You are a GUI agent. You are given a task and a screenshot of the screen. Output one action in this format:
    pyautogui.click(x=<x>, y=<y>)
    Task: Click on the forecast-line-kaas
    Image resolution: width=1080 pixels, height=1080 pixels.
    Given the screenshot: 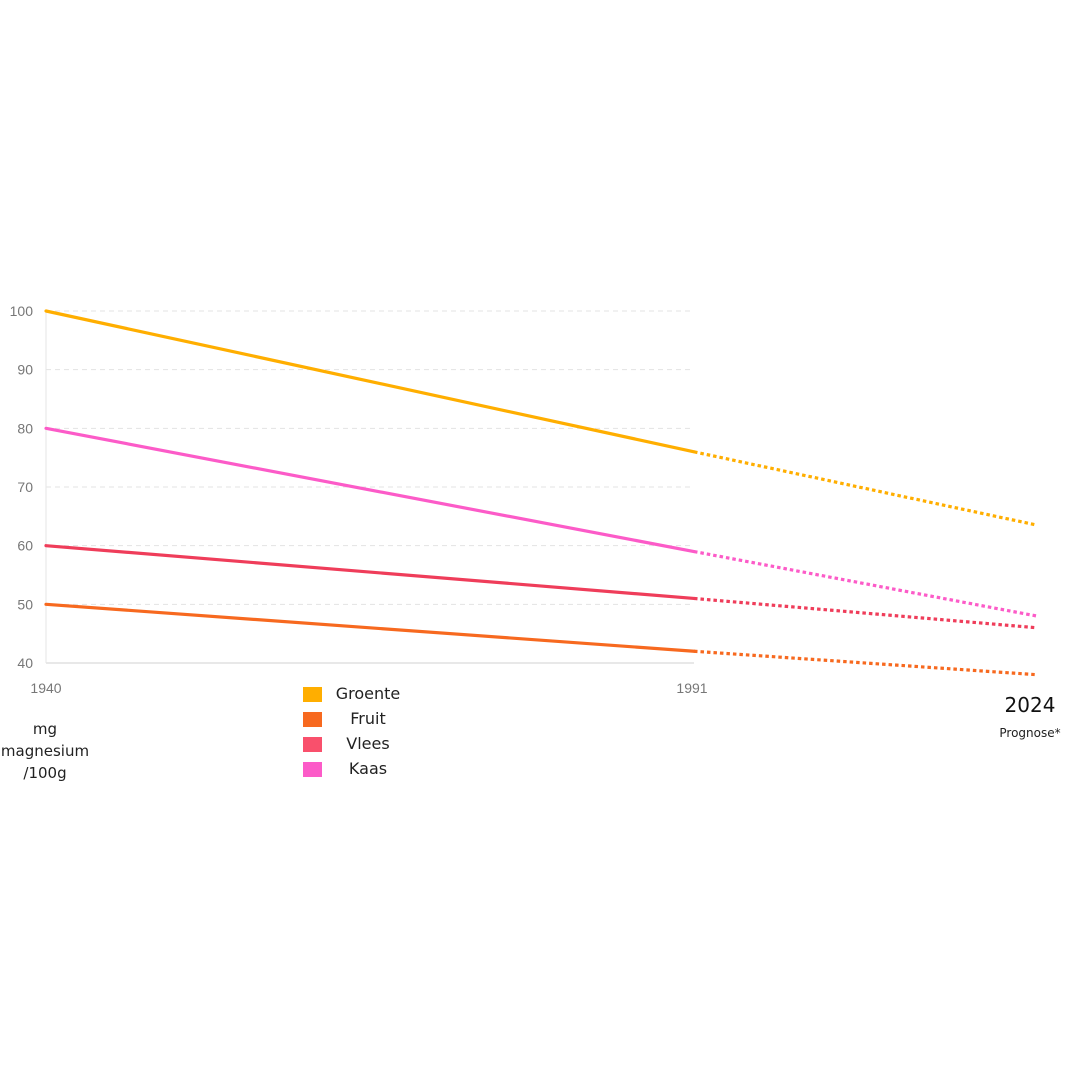 What is the action you would take?
    pyautogui.click(x=865, y=583)
    